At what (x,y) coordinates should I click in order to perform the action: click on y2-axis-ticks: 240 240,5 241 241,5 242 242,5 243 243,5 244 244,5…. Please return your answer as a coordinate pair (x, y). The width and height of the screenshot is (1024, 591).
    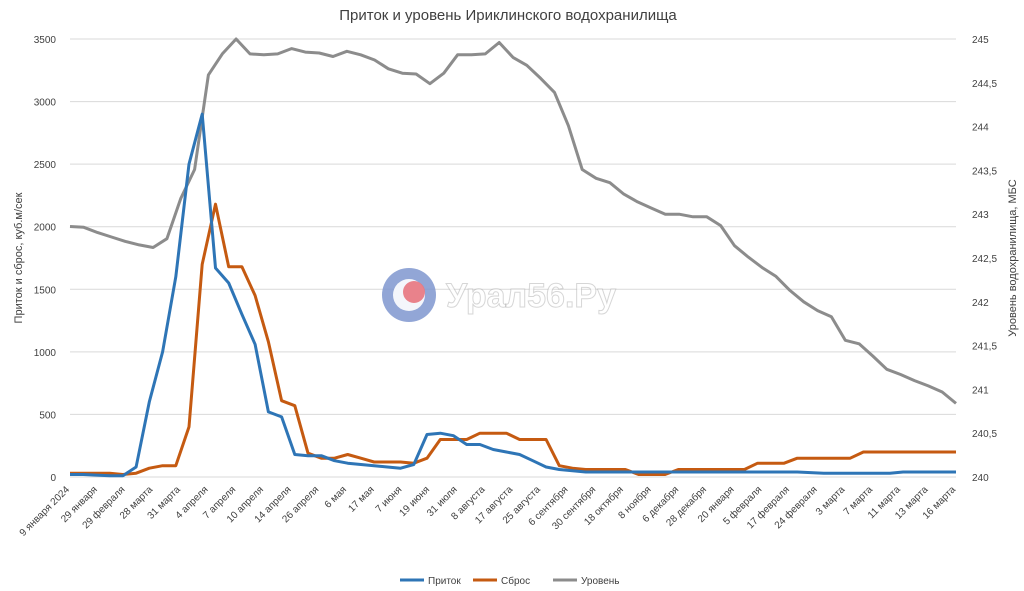
    Looking at the image, I should click on (984, 259).